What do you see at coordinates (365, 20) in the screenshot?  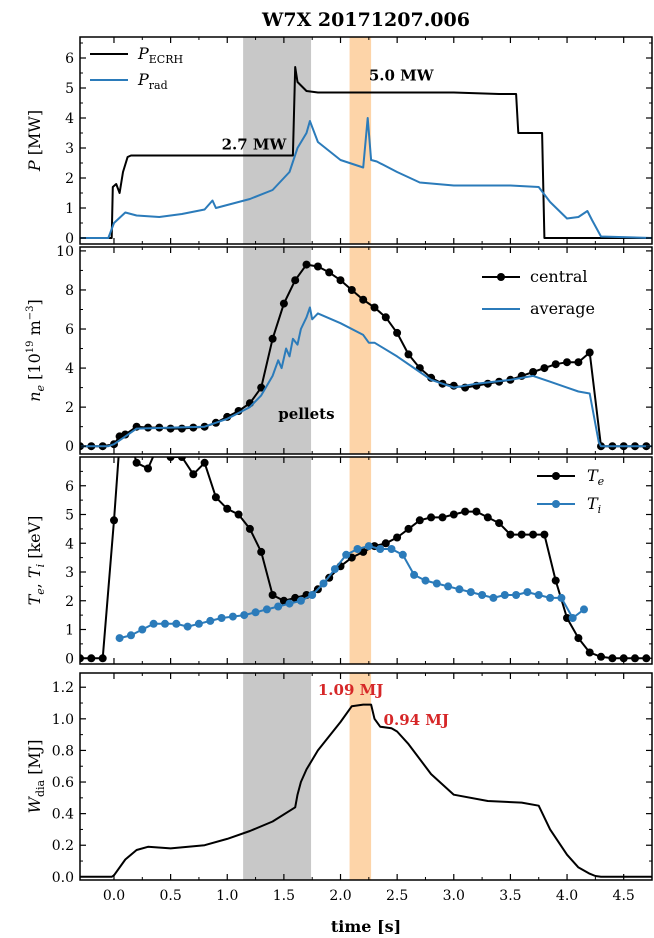 I see `figure-title: W7X 20171207.006` at bounding box center [365, 20].